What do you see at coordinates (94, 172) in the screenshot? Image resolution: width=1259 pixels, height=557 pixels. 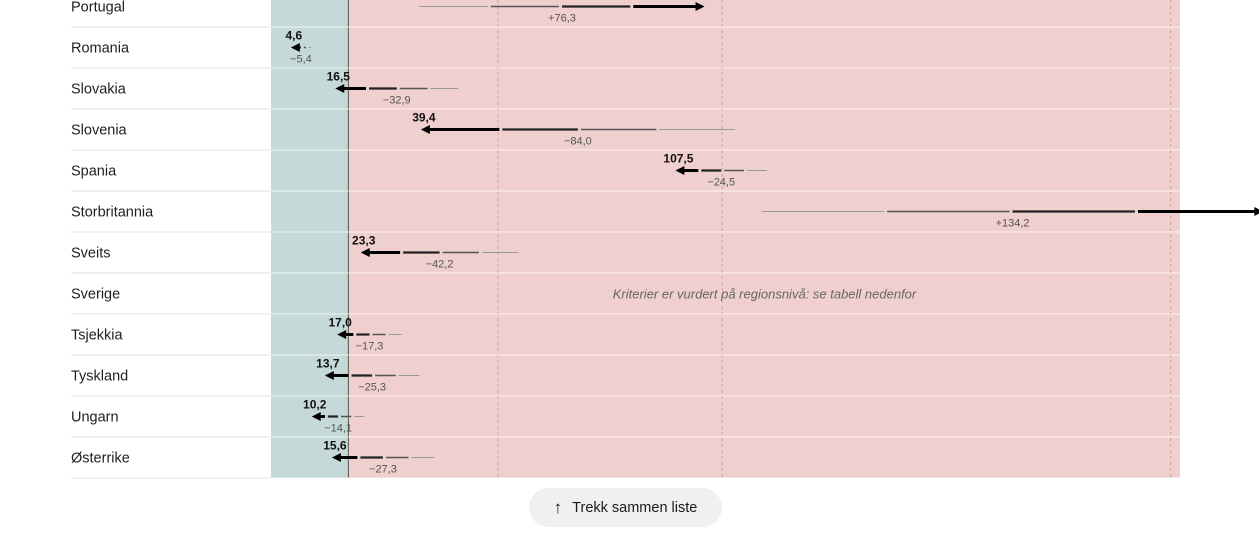 I see `country-label: Spania` at bounding box center [94, 172].